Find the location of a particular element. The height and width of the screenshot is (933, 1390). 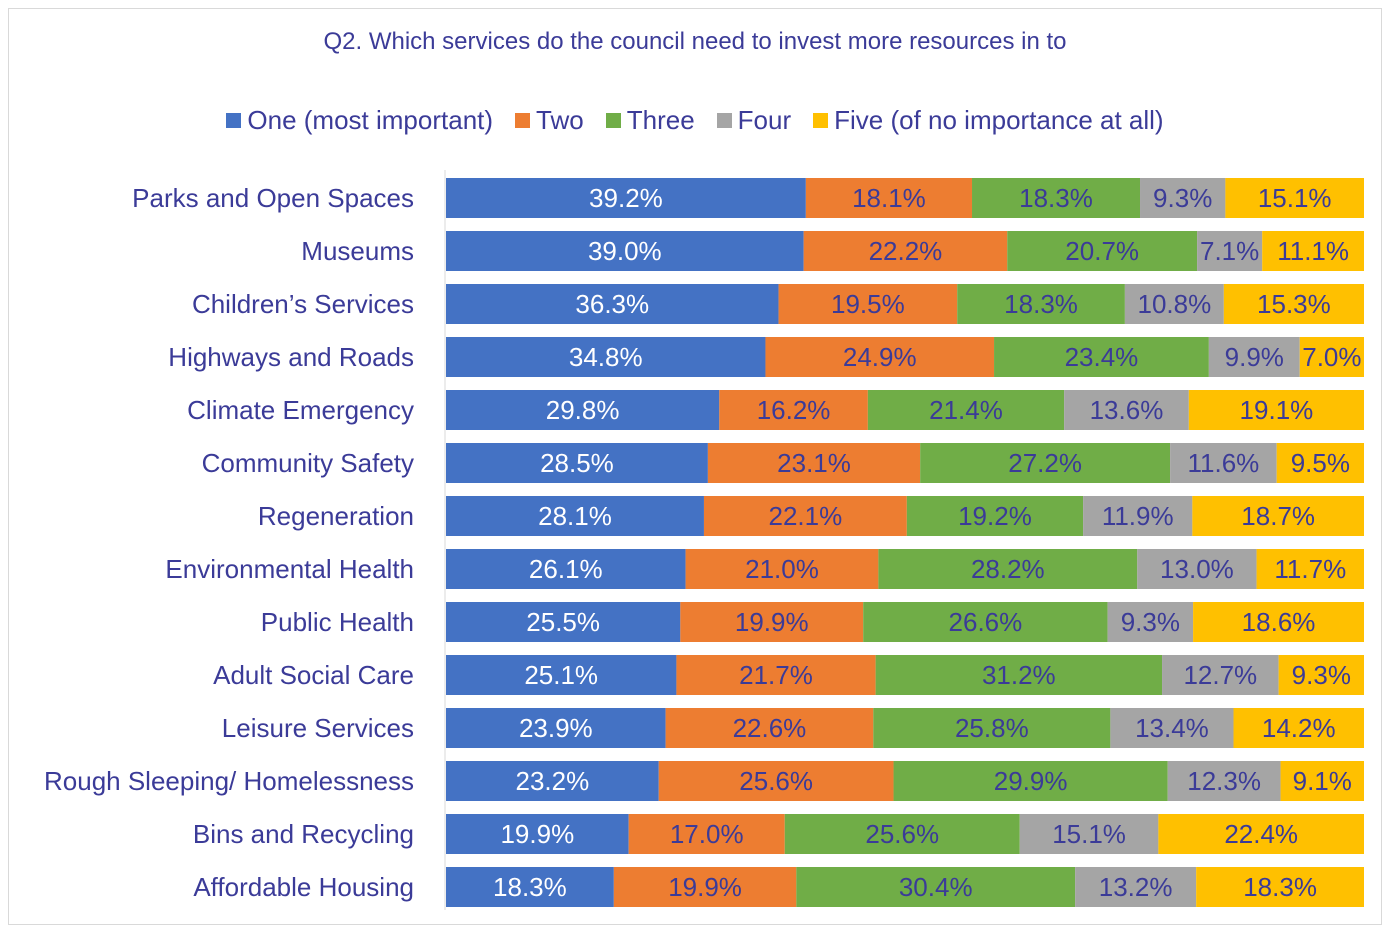

y-tick-label: Bins and Recycling is located at coordinates (303, 834).